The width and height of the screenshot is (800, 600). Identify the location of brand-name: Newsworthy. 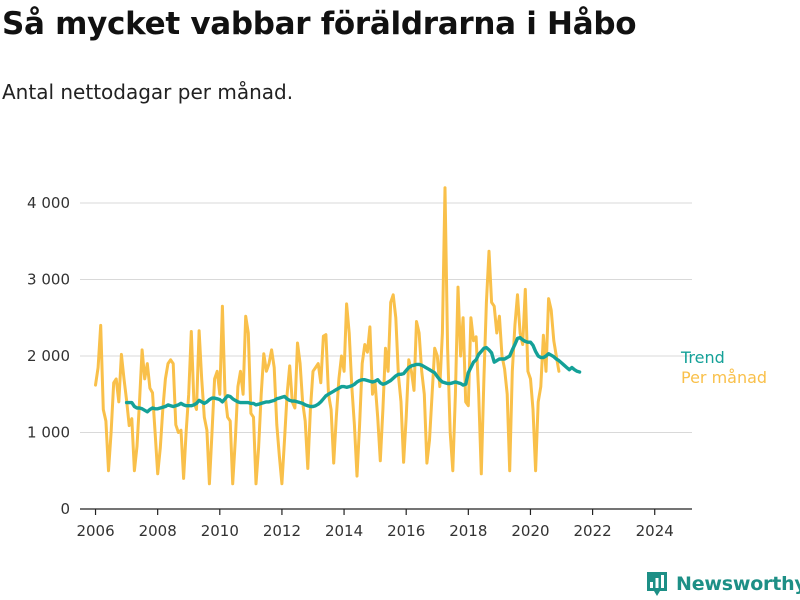
(738, 584).